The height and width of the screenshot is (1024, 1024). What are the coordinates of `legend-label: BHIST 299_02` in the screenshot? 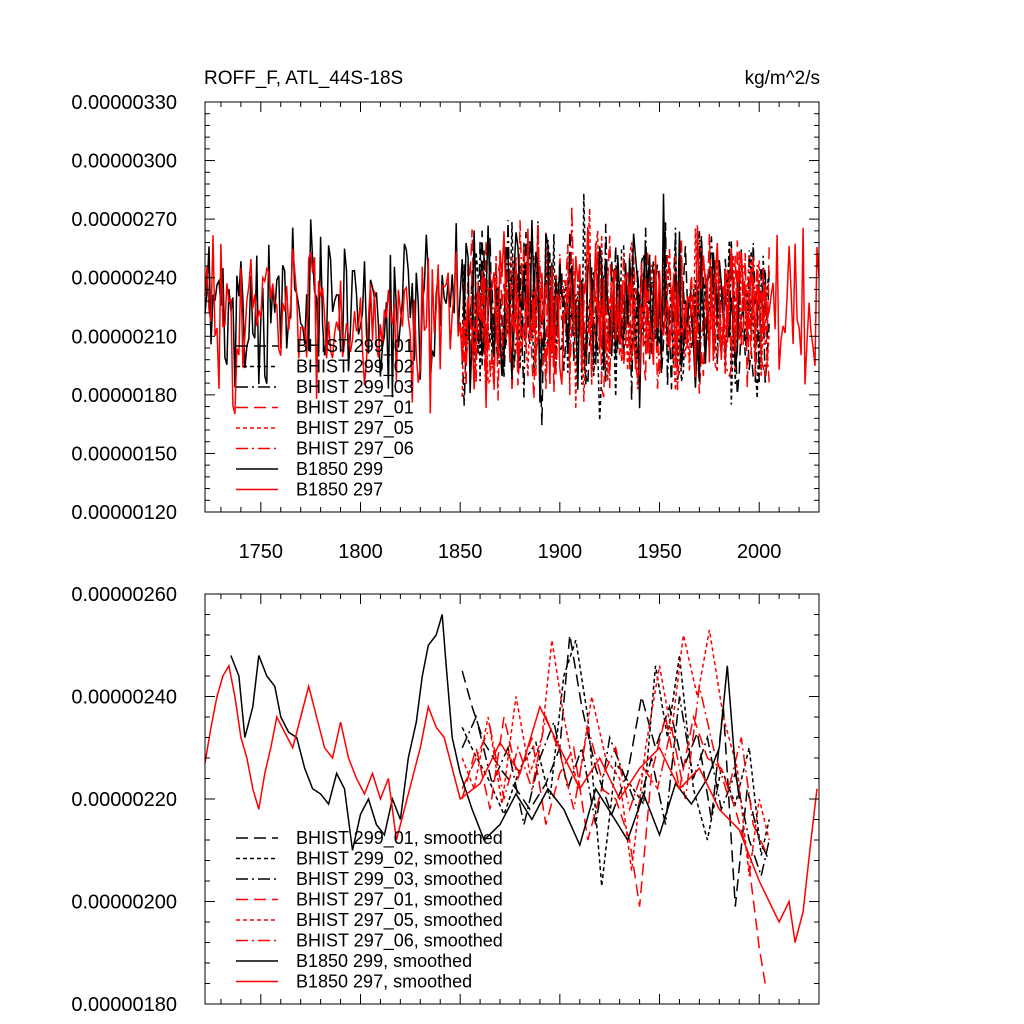 It's located at (355, 367).